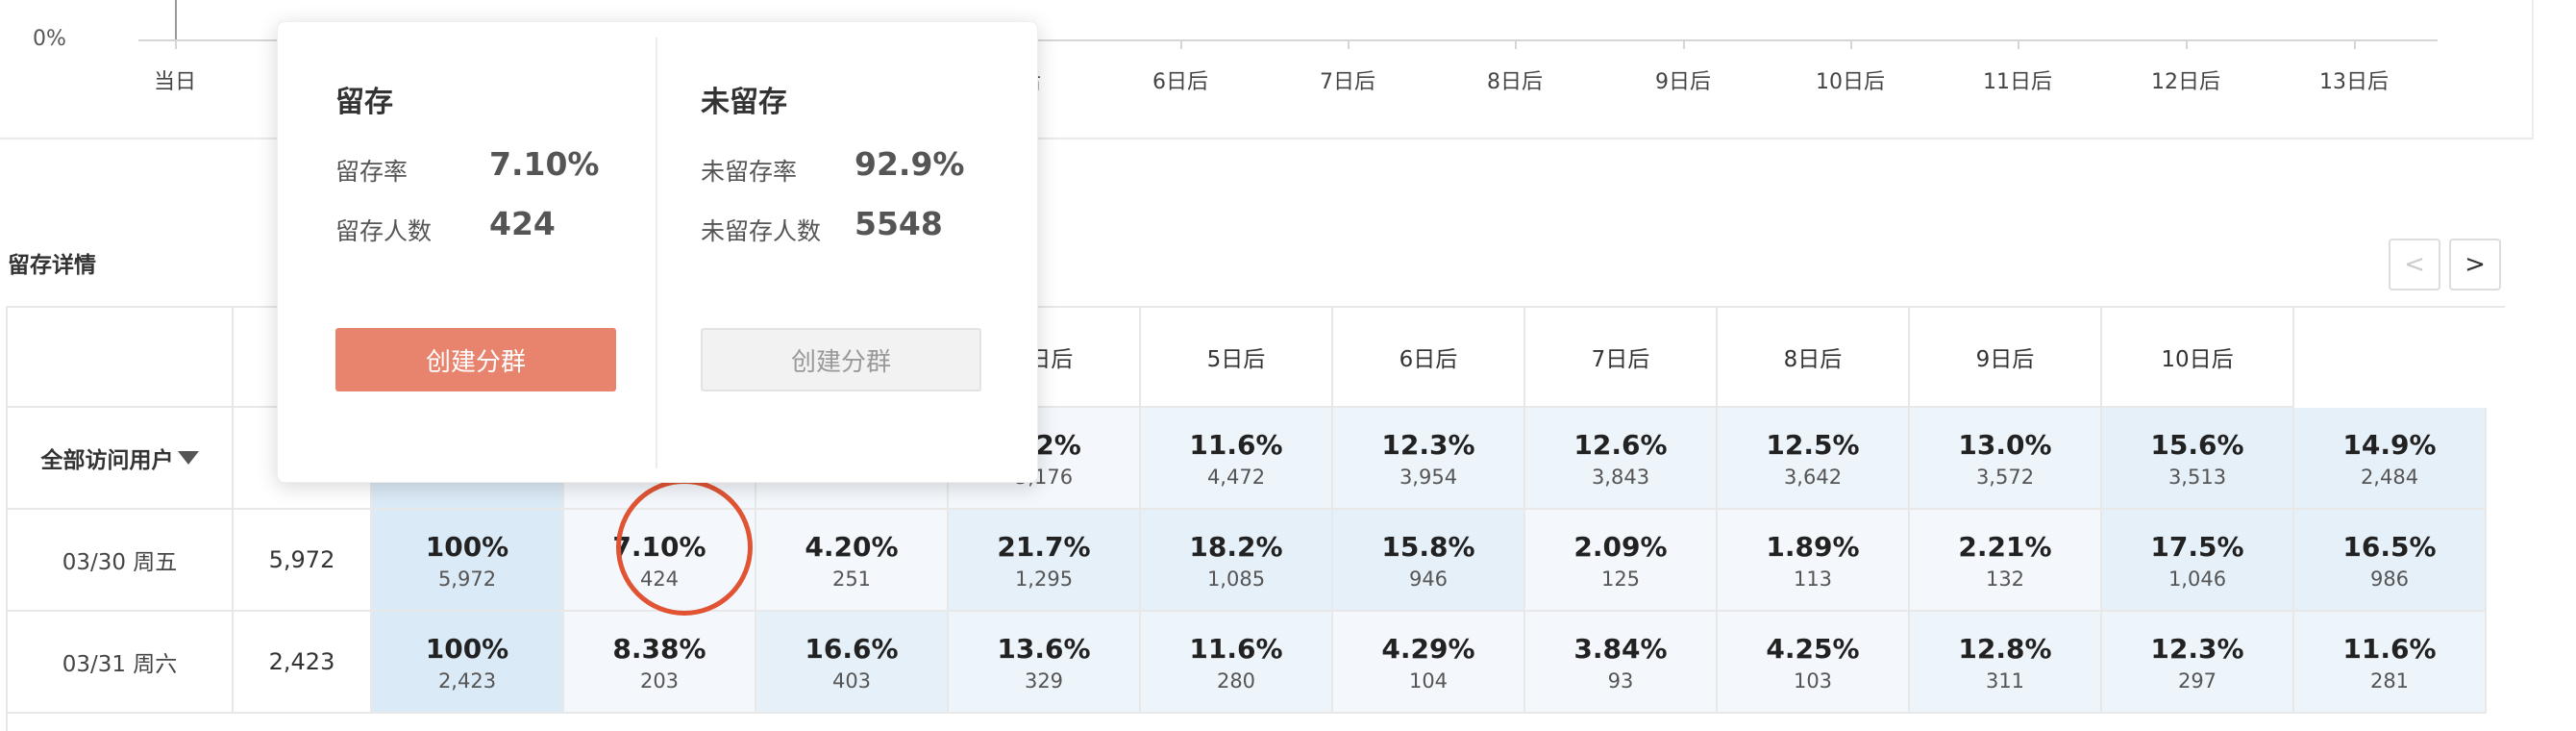 Image resolution: width=2576 pixels, height=731 pixels. What do you see at coordinates (364, 103) in the screenshot?
I see `retained-title: 留存` at bounding box center [364, 103].